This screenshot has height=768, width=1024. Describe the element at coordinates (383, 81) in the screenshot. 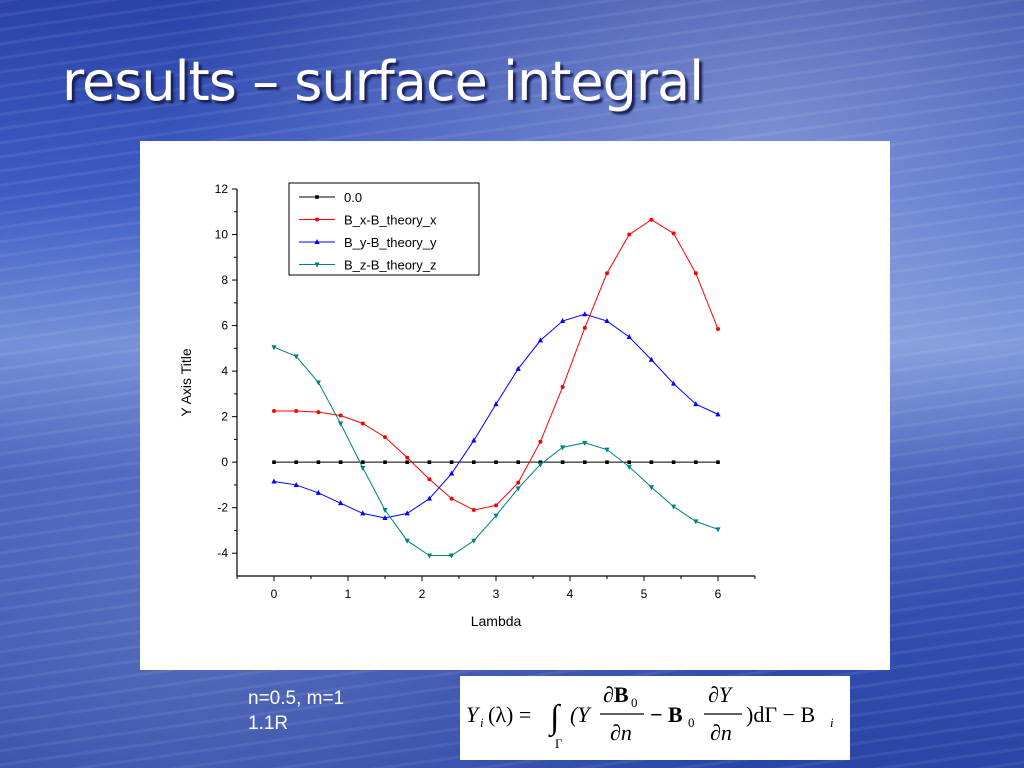

I see `slide-title: results – surface integral` at that location.